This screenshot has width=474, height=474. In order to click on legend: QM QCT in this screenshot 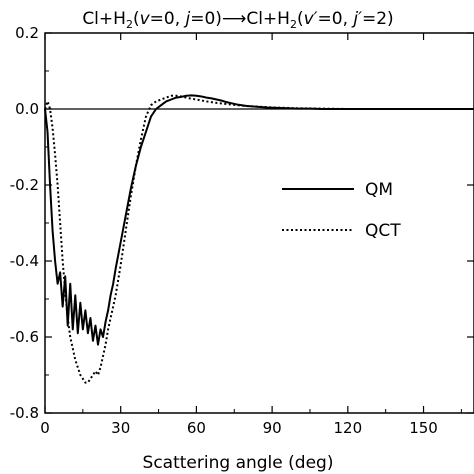, I will do `click(341, 210)`.